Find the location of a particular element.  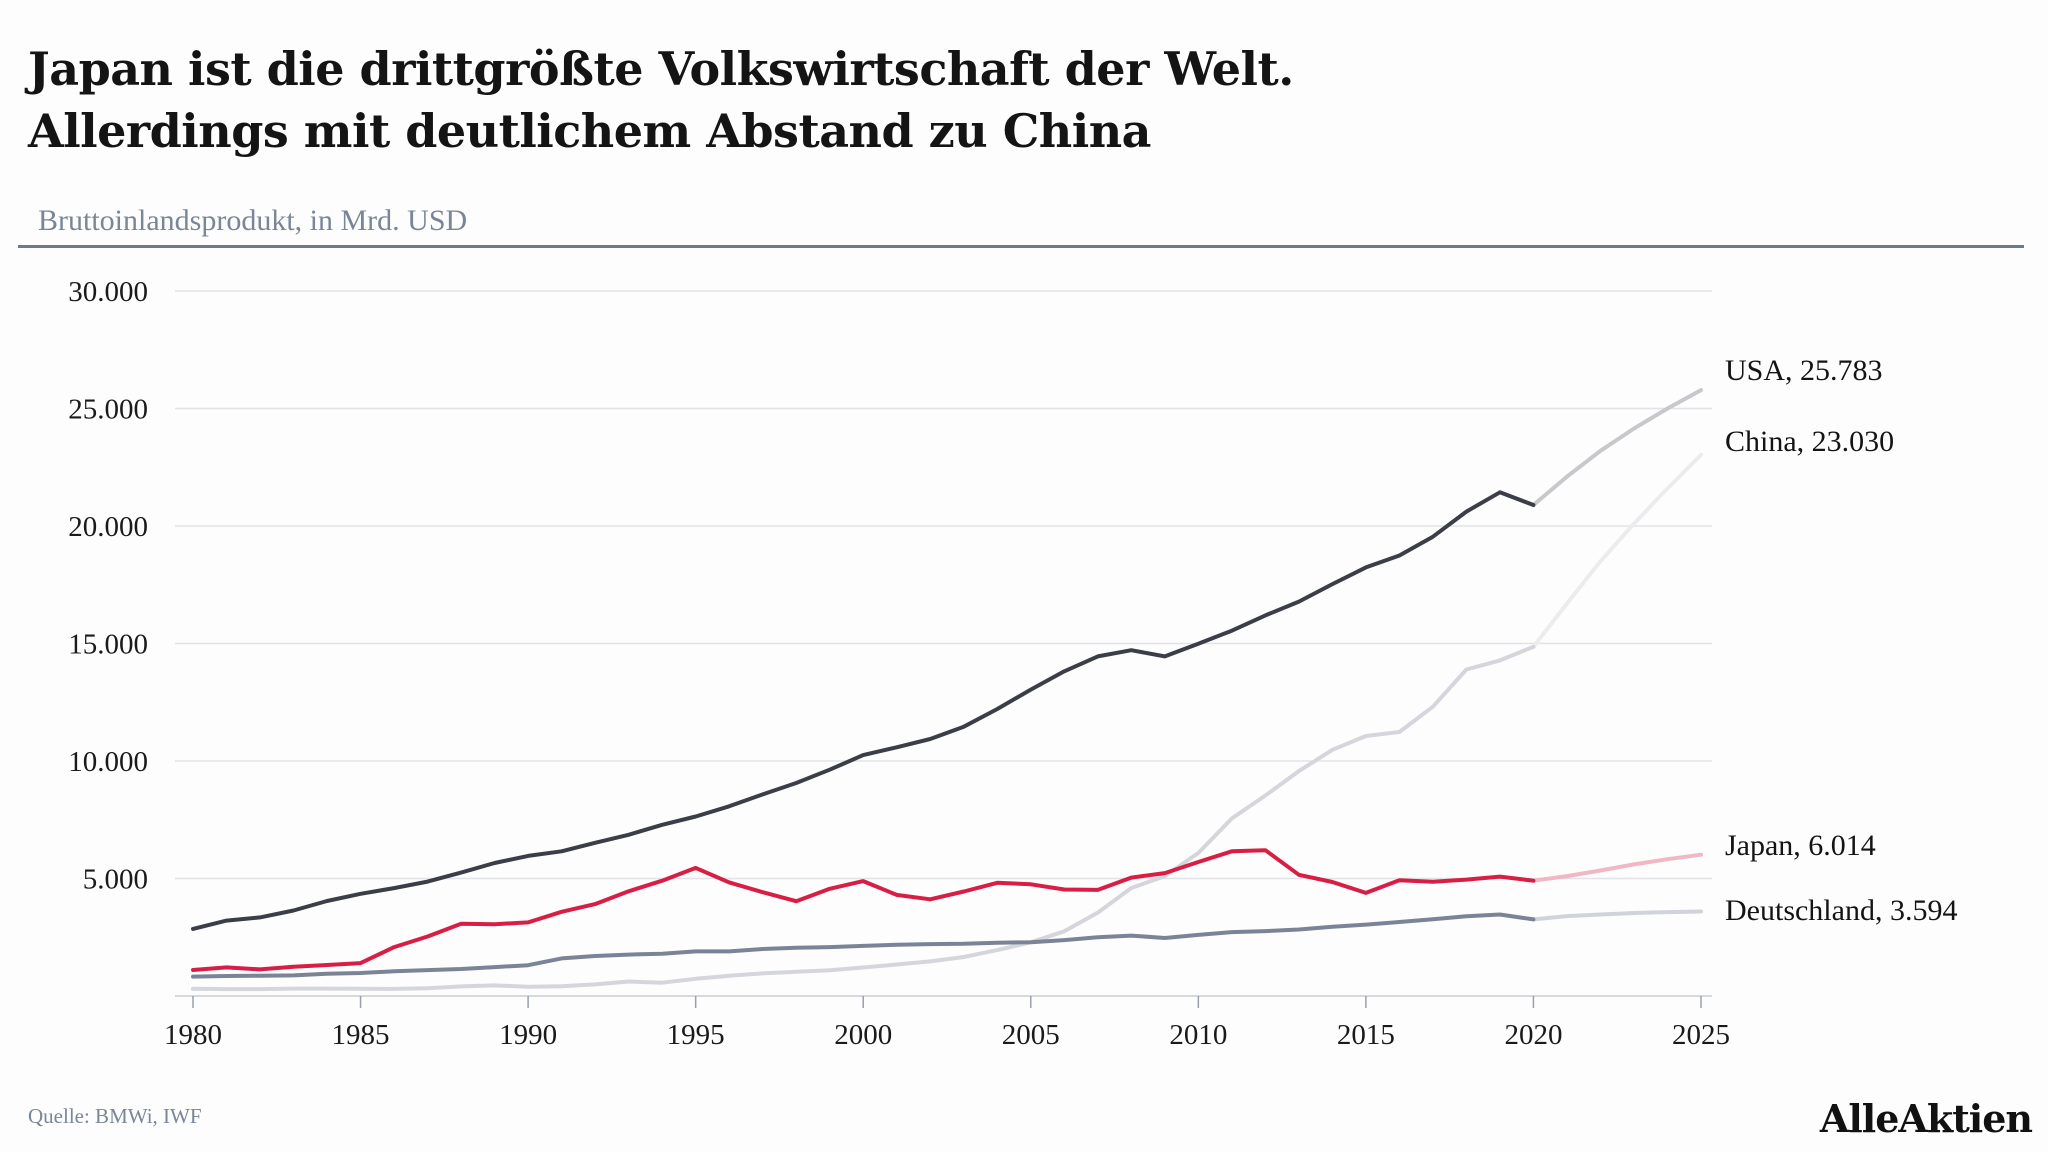

y-tick-label: 10.000 is located at coordinates (108, 762).